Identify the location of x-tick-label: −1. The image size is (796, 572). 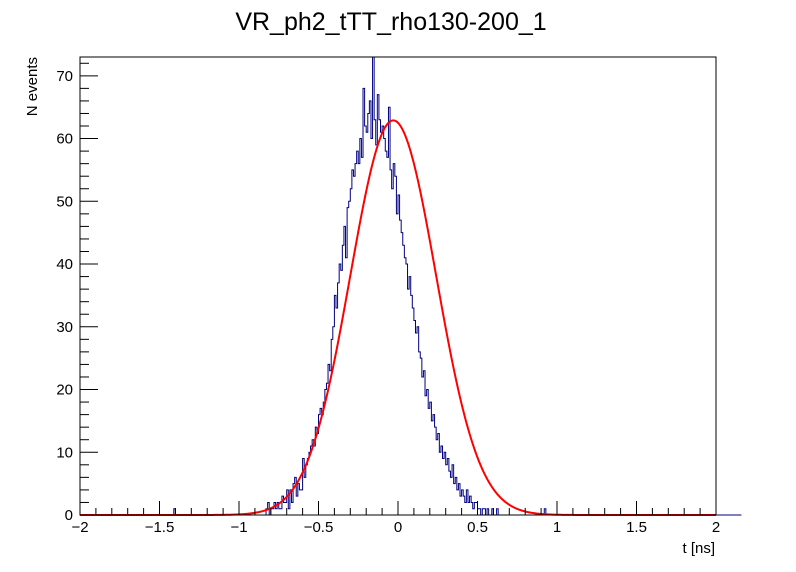
(238, 527).